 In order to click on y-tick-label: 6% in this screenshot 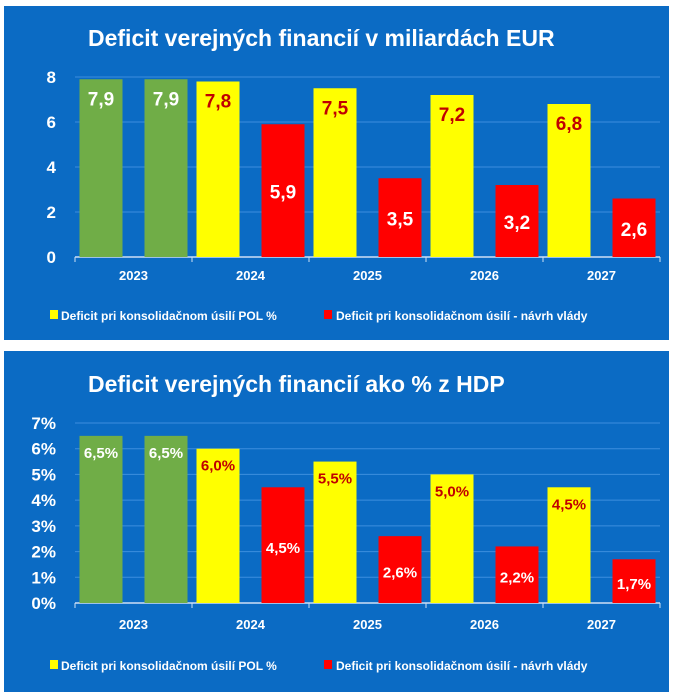, I will do `click(43, 449)`.